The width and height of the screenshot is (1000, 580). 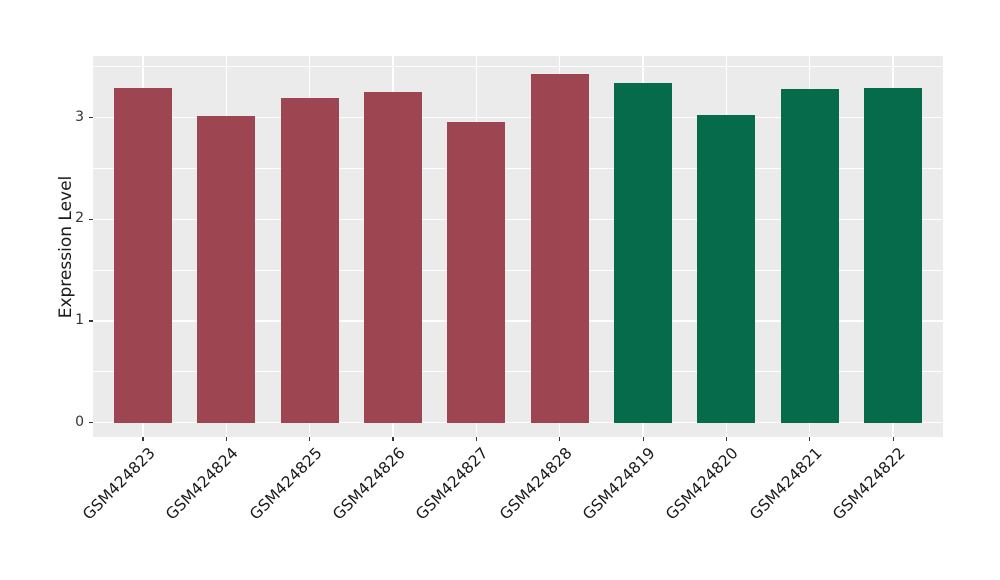 I want to click on x-tick-label: GSM424826, so click(x=369, y=484).